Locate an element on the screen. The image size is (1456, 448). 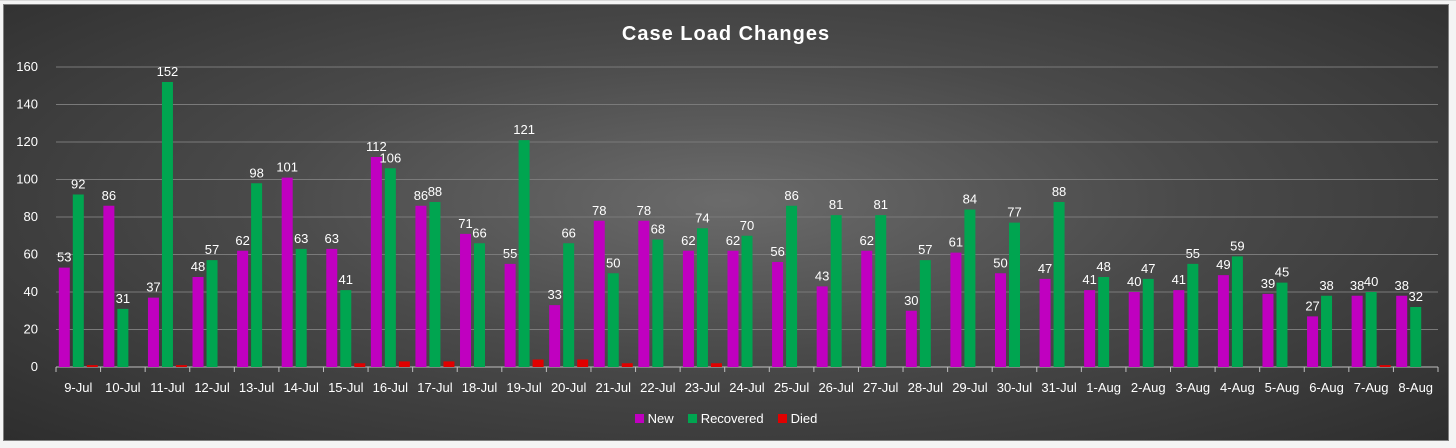
data-label-recovered: 45 is located at coordinates (1282, 272).